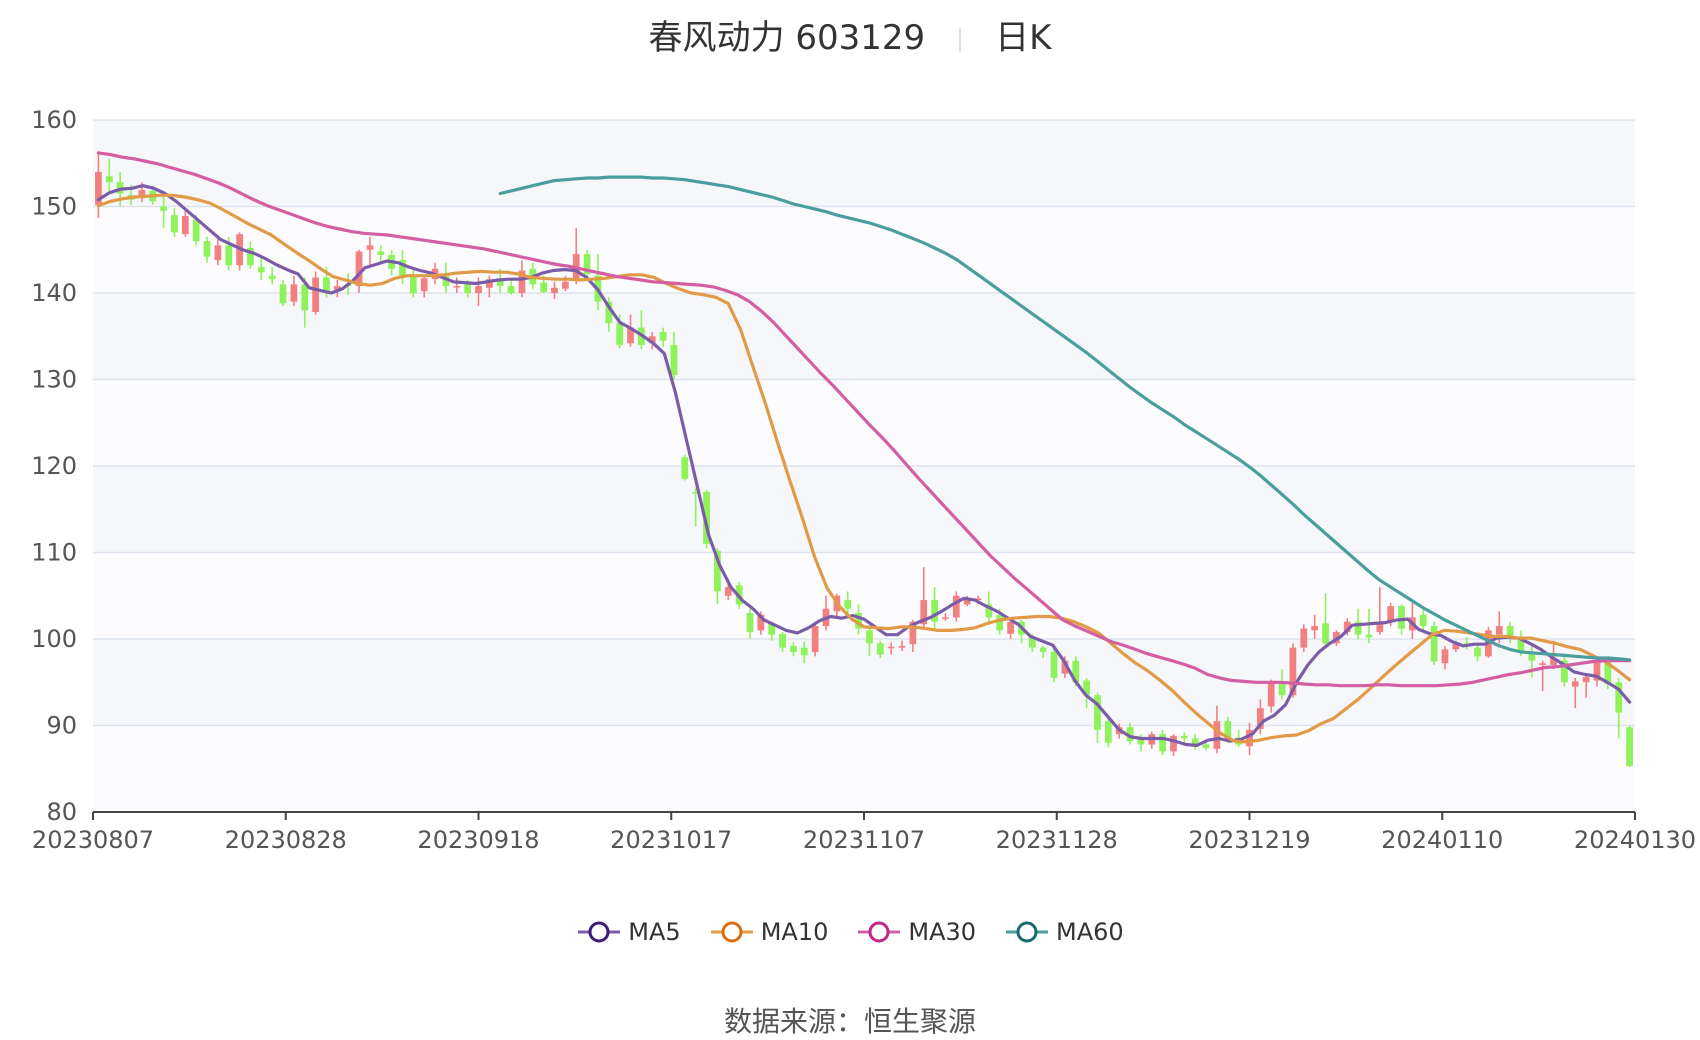 This screenshot has width=1700, height=1040. What do you see at coordinates (54, 120) in the screenshot?
I see `y-tick-label: 160` at bounding box center [54, 120].